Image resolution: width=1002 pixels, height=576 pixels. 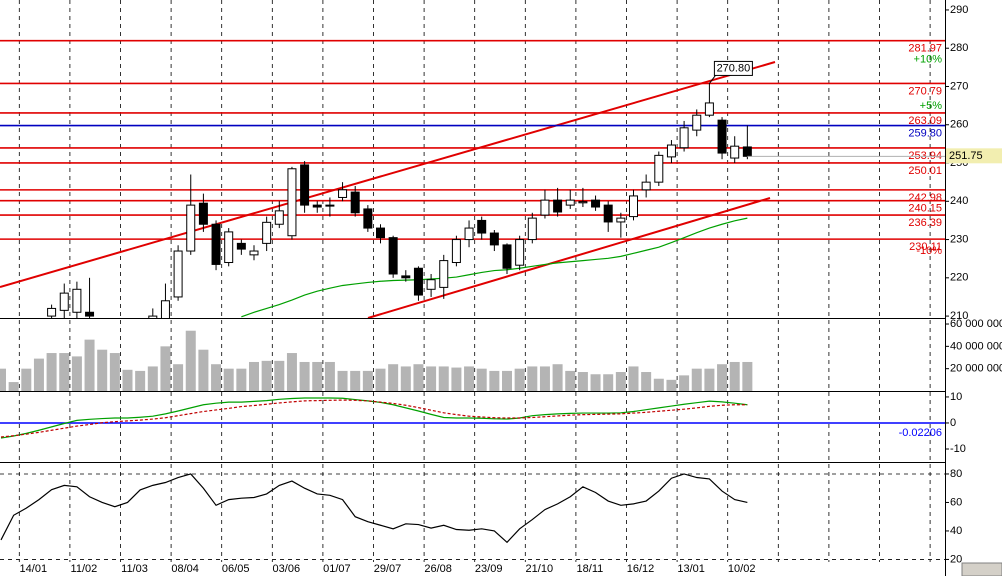 I want to click on scroll-button, so click(x=981, y=569).